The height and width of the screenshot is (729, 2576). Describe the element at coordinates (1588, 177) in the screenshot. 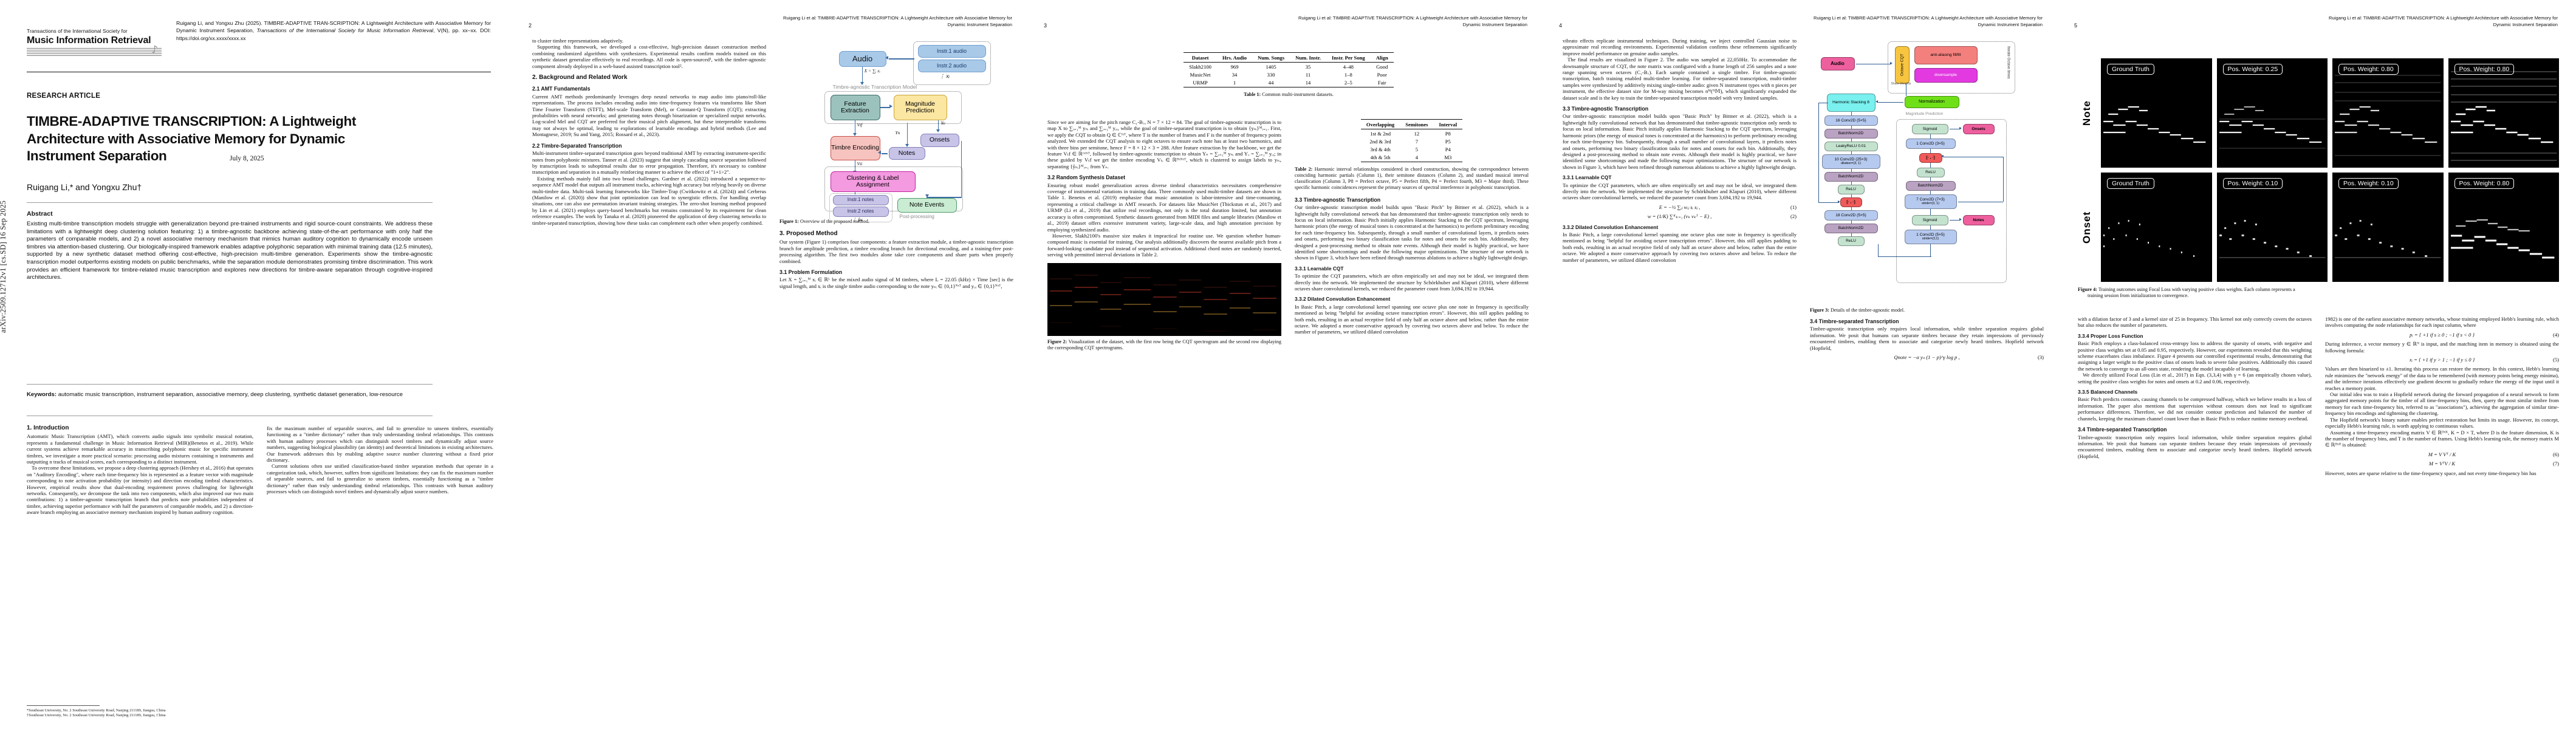

I see `heading-learnable-cqt-4: 3.3.1 Learnable CQT` at that location.